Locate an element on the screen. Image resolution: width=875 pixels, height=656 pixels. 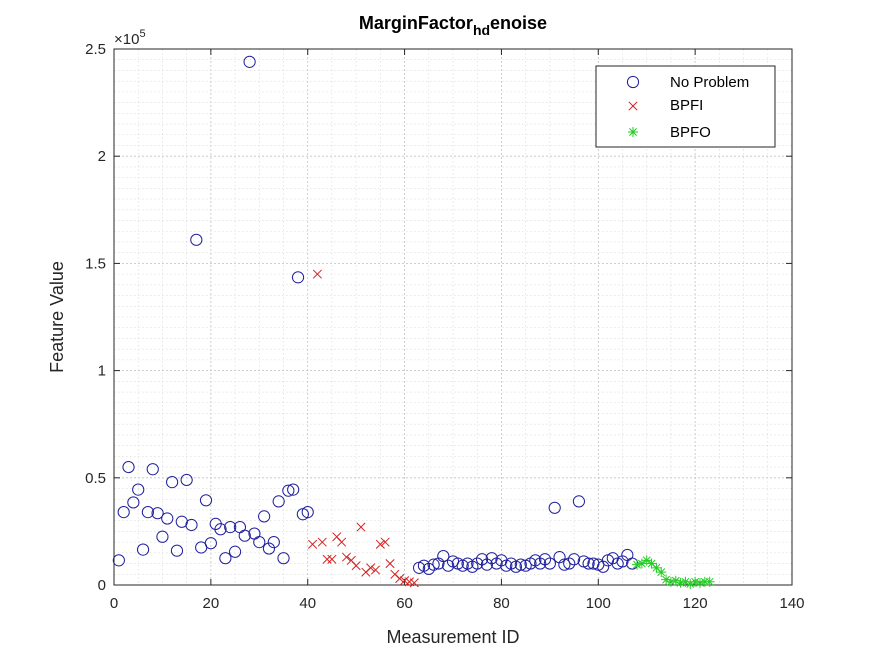
legend-marker-bpfo is located at coordinates (633, 132).